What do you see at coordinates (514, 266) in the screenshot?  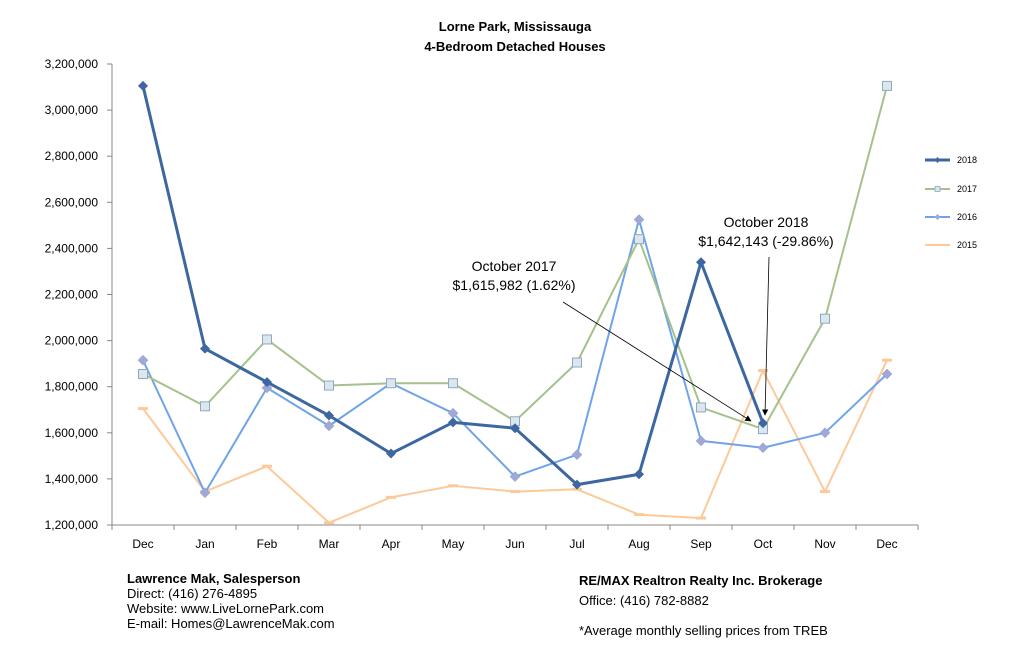 I see `annotation-oct-2017-title: October 2017` at bounding box center [514, 266].